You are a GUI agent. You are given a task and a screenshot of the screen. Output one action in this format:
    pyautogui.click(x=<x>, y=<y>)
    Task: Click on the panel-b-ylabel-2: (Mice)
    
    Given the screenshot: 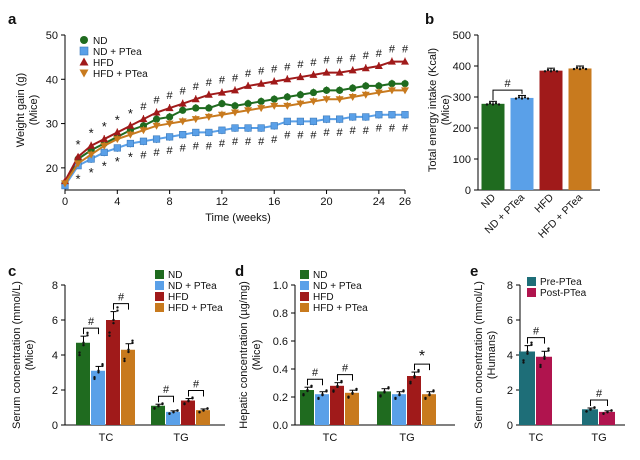 What is the action you would take?
    pyautogui.click(x=446, y=110)
    